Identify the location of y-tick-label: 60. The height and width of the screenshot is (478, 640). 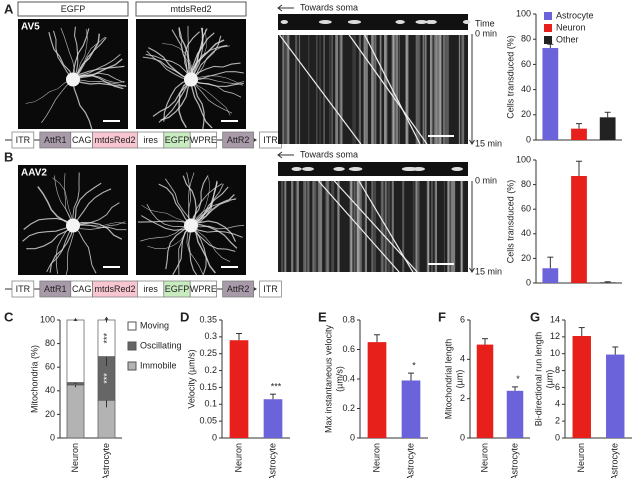
(50, 367).